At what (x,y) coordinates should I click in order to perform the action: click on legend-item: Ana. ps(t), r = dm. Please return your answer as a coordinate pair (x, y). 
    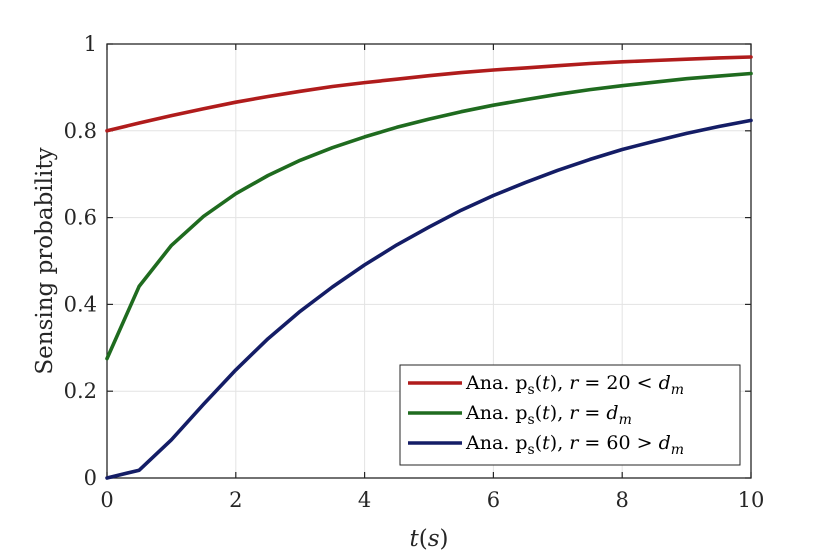
    Looking at the image, I should click on (520, 415).